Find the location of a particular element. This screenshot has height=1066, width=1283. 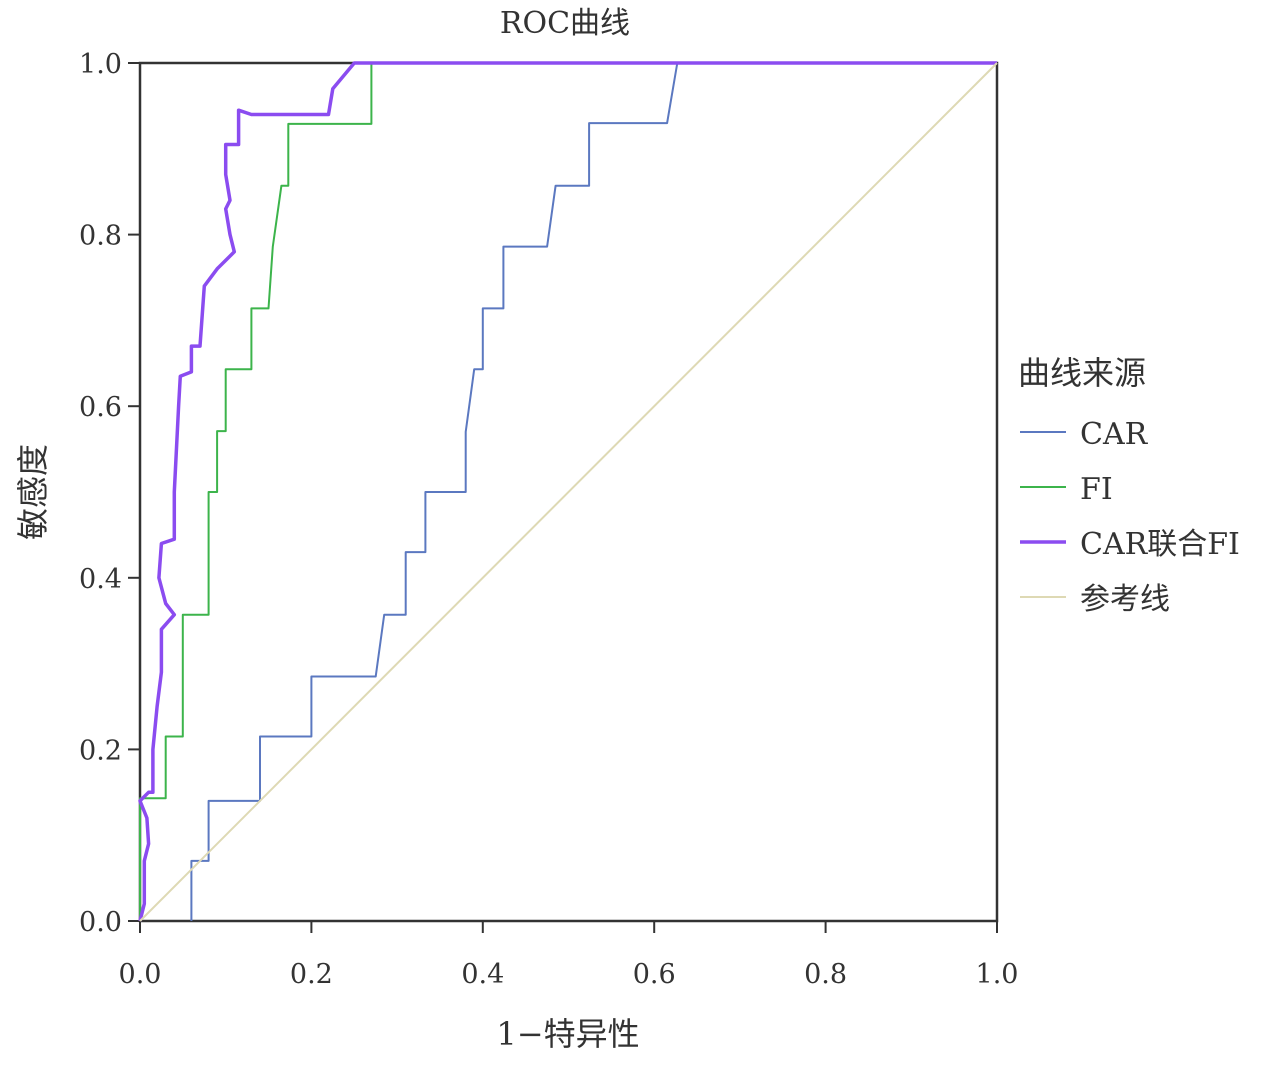

legend-entry: 参考线 is located at coordinates (1125, 599).